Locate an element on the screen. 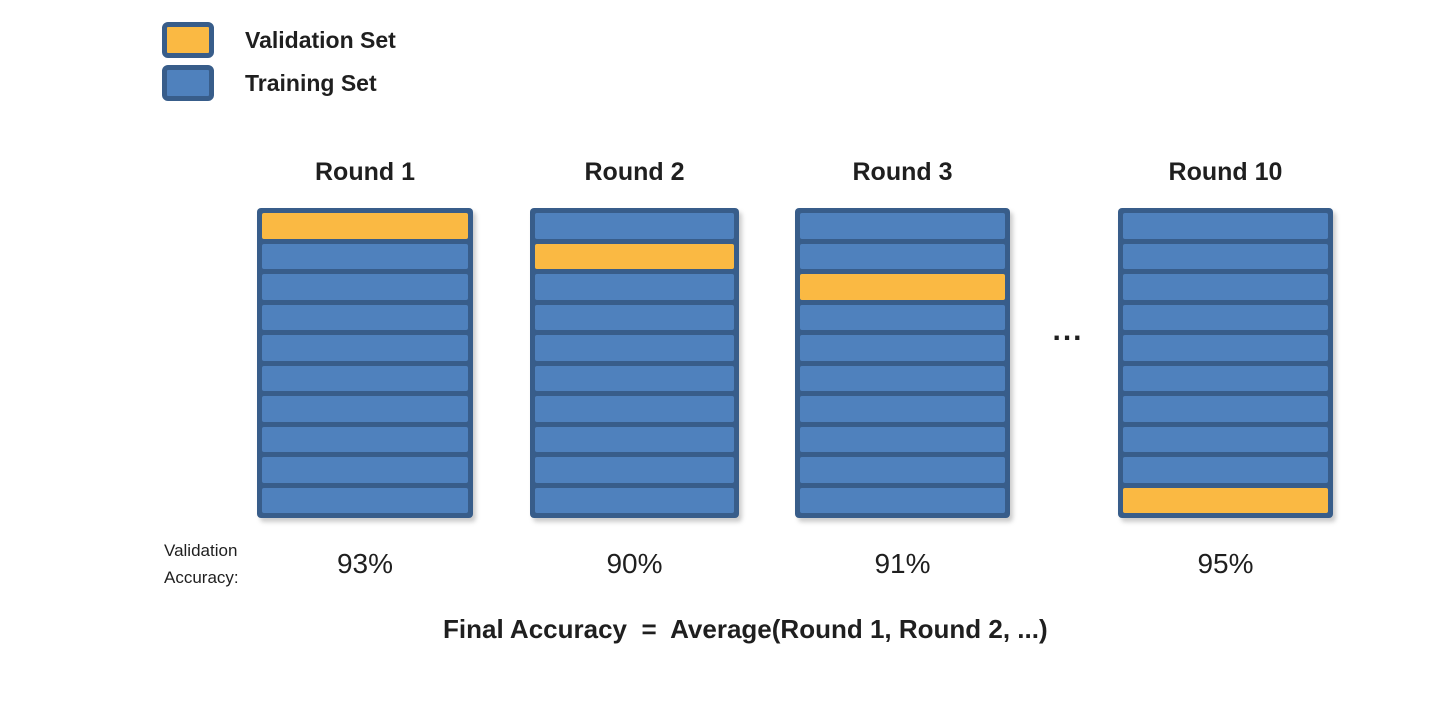 The image size is (1446, 702). round-column-3: Round 3 91% is located at coordinates (902, 380).